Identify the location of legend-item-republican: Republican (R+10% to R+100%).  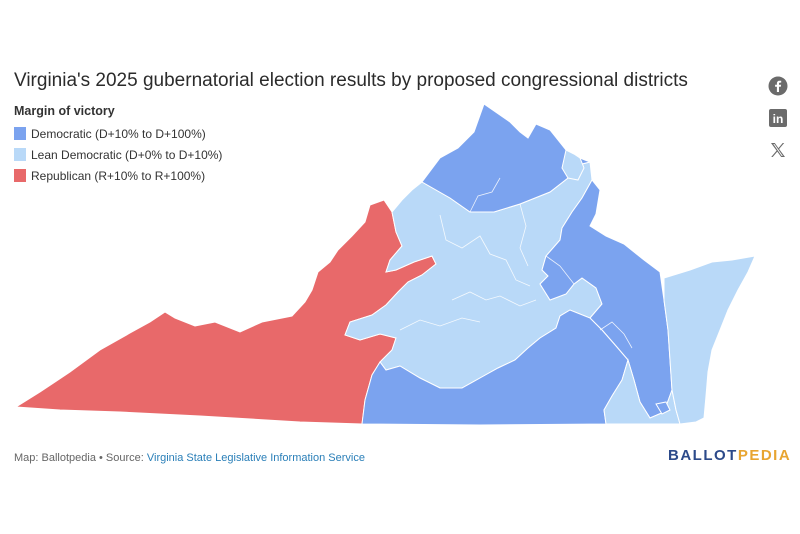
(118, 175).